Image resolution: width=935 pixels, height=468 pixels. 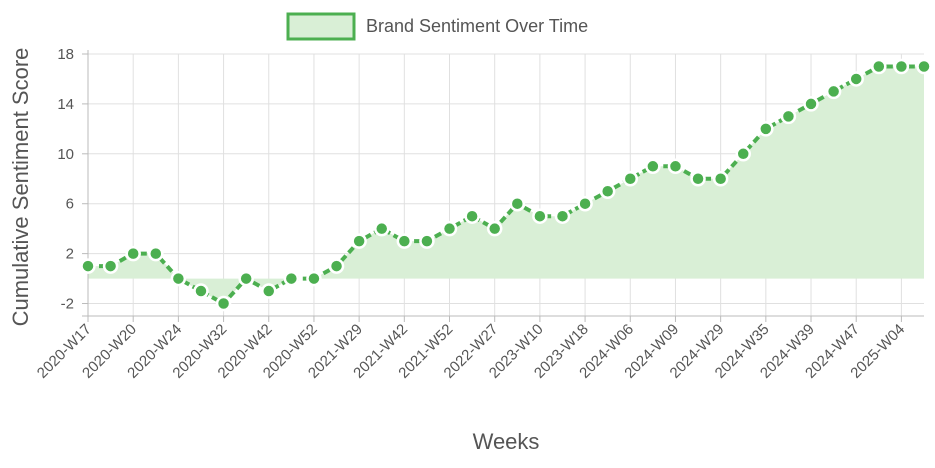 What do you see at coordinates (72, 179) in the screenshot?
I see `y-axis-ticks: -2 2 6 10 14 18` at bounding box center [72, 179].